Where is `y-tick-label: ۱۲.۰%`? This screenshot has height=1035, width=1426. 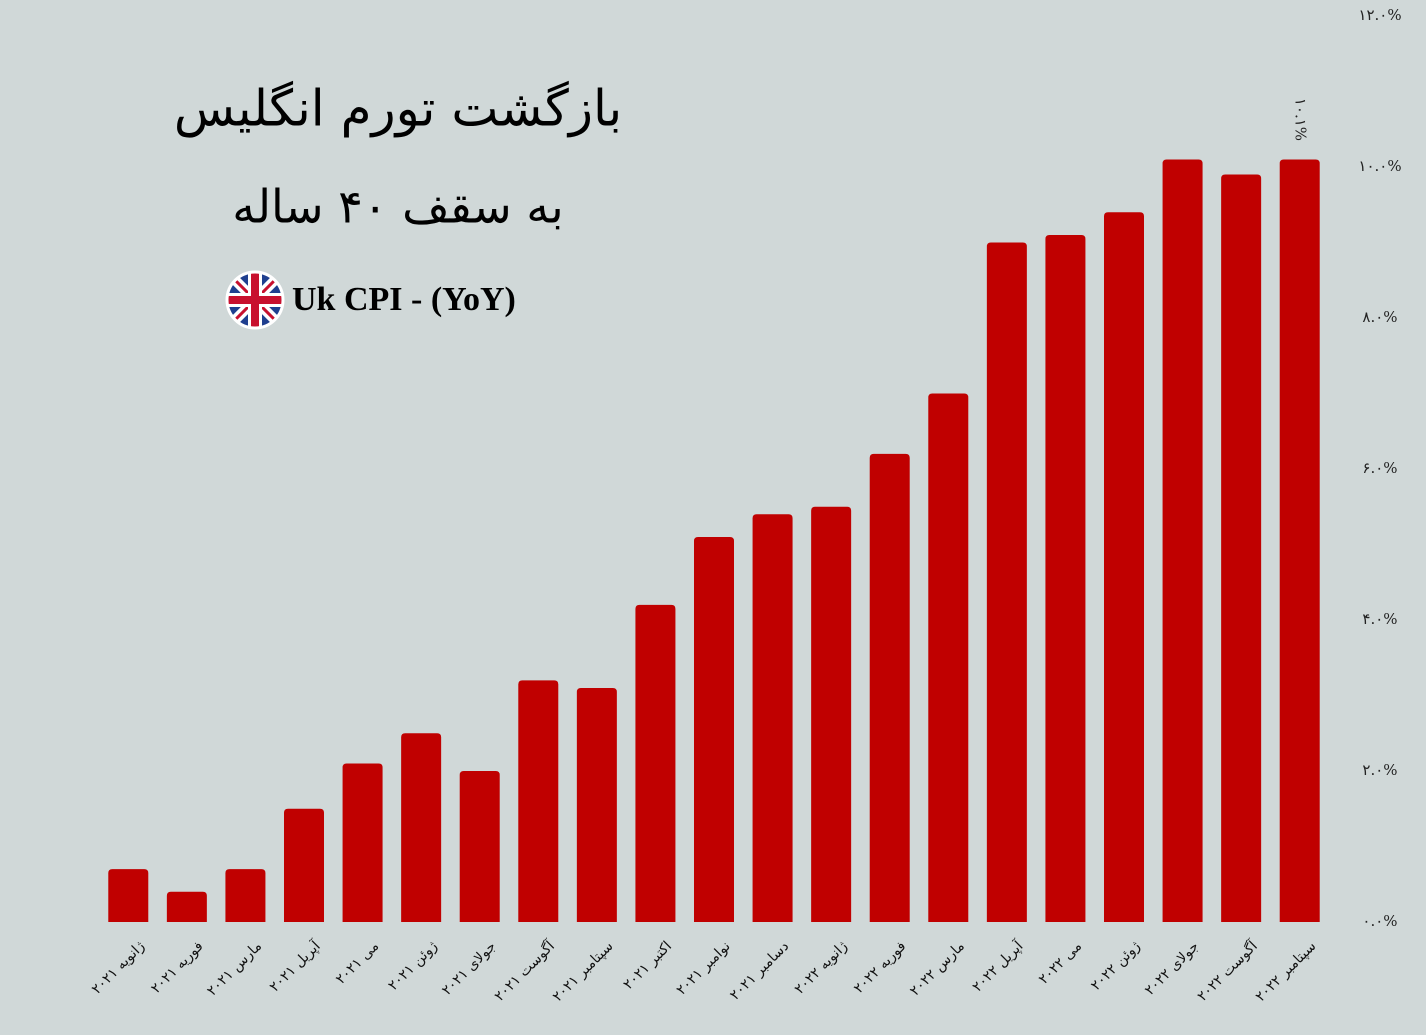
y-tick-label: ۱۲.۰% is located at coordinates (1379, 15).